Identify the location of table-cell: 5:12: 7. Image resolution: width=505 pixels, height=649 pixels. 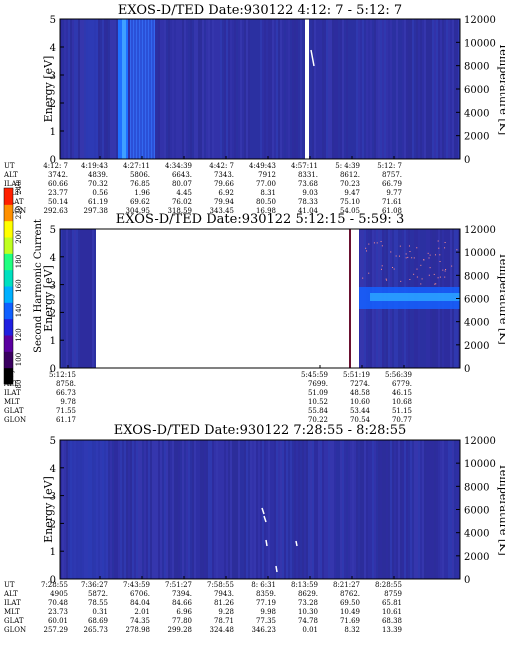
(389, 166).